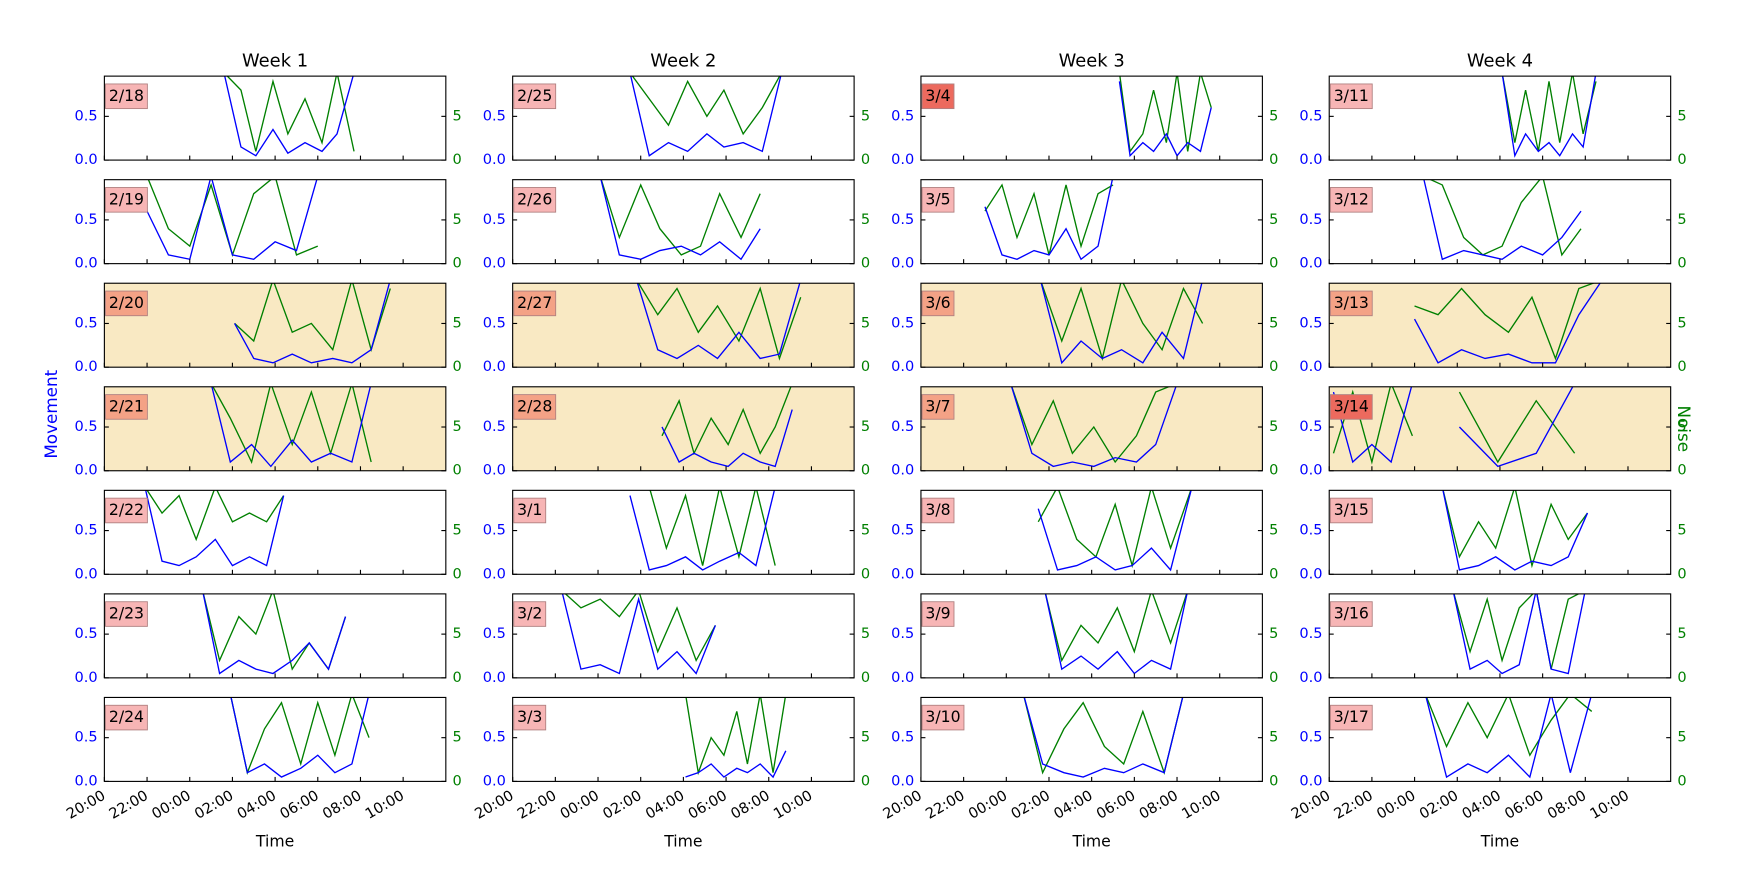 The image size is (1738, 890). What do you see at coordinates (529, 716) in the screenshot?
I see `date-label: 3/3` at bounding box center [529, 716].